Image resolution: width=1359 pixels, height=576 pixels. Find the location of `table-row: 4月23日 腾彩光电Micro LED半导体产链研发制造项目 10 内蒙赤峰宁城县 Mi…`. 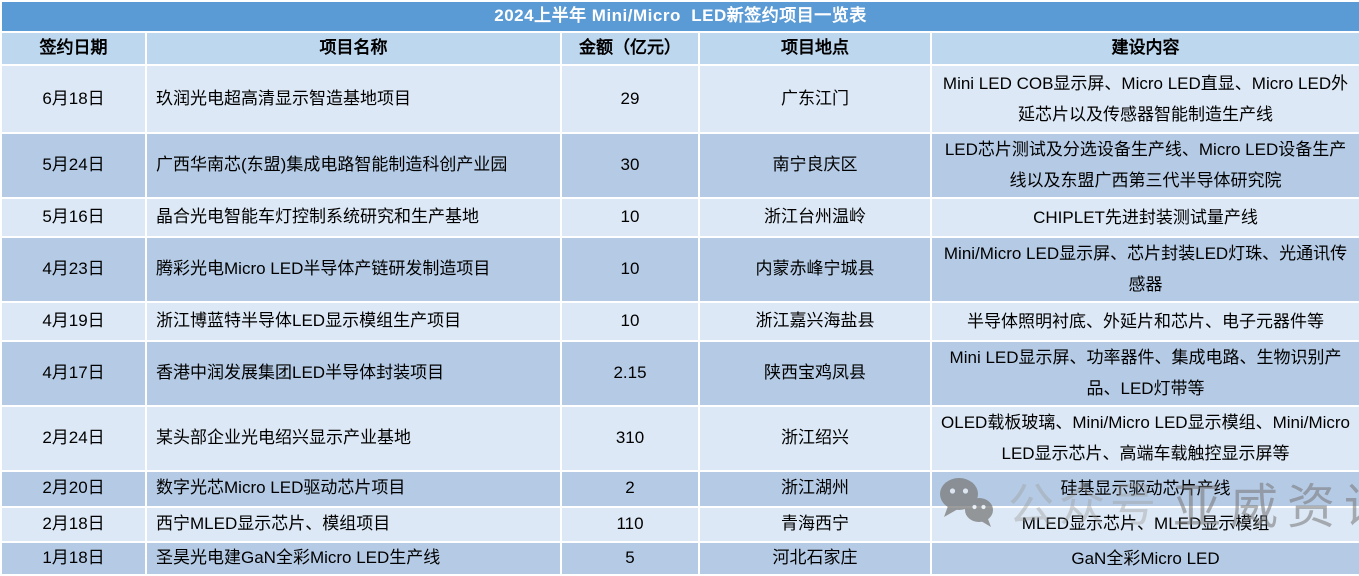

table-row: 4月23日 腾彩光电Micro LED半导体产链研发制造项目 10 内蒙赤峰宁城县 Mi… is located at coordinates (679, 269).